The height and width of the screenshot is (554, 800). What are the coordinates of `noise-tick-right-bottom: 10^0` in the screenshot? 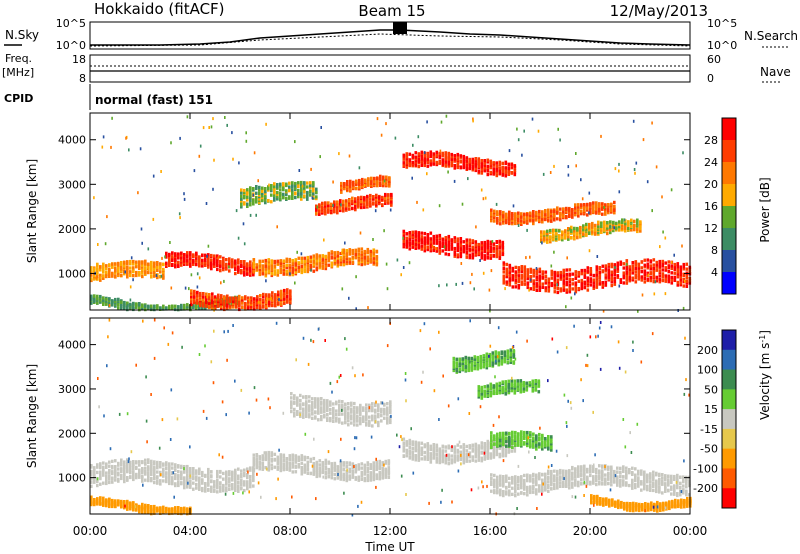 It's located at (722, 45).